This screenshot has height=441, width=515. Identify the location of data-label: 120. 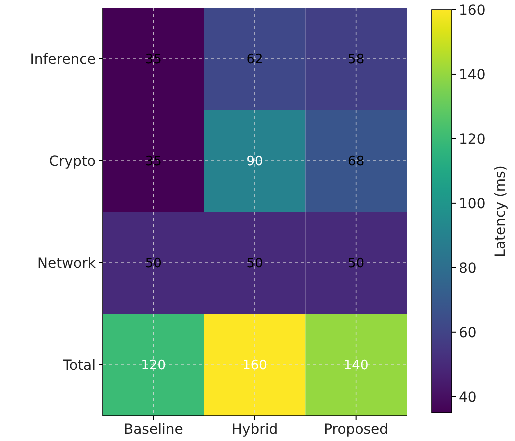
(153, 366).